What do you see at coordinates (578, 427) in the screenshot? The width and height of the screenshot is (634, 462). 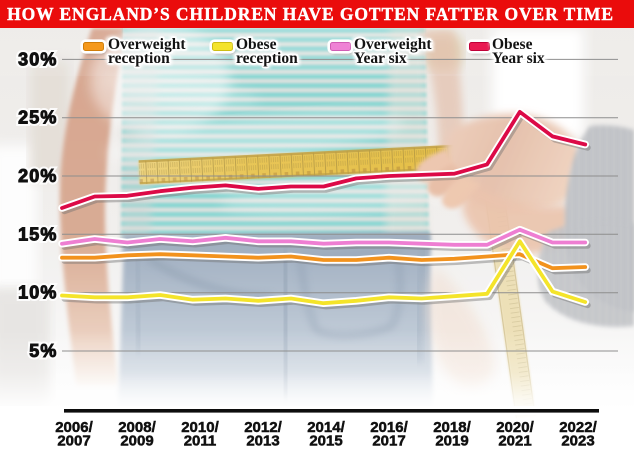 I see `svg-text: 2022/` at bounding box center [578, 427].